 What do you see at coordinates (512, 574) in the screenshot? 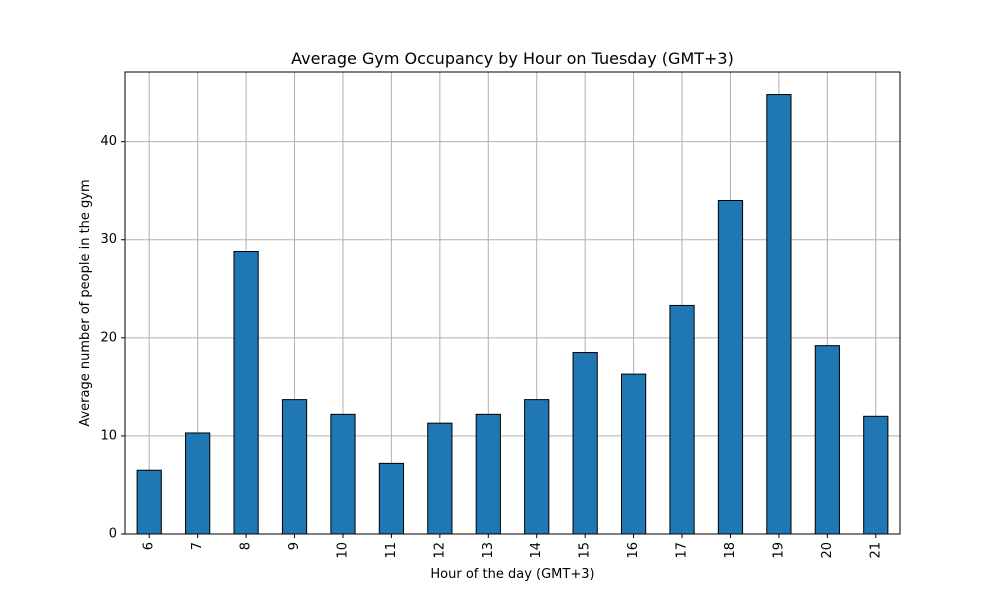
I see `x-axis-label: Hour of the day (GMT+3)` at bounding box center [512, 574].